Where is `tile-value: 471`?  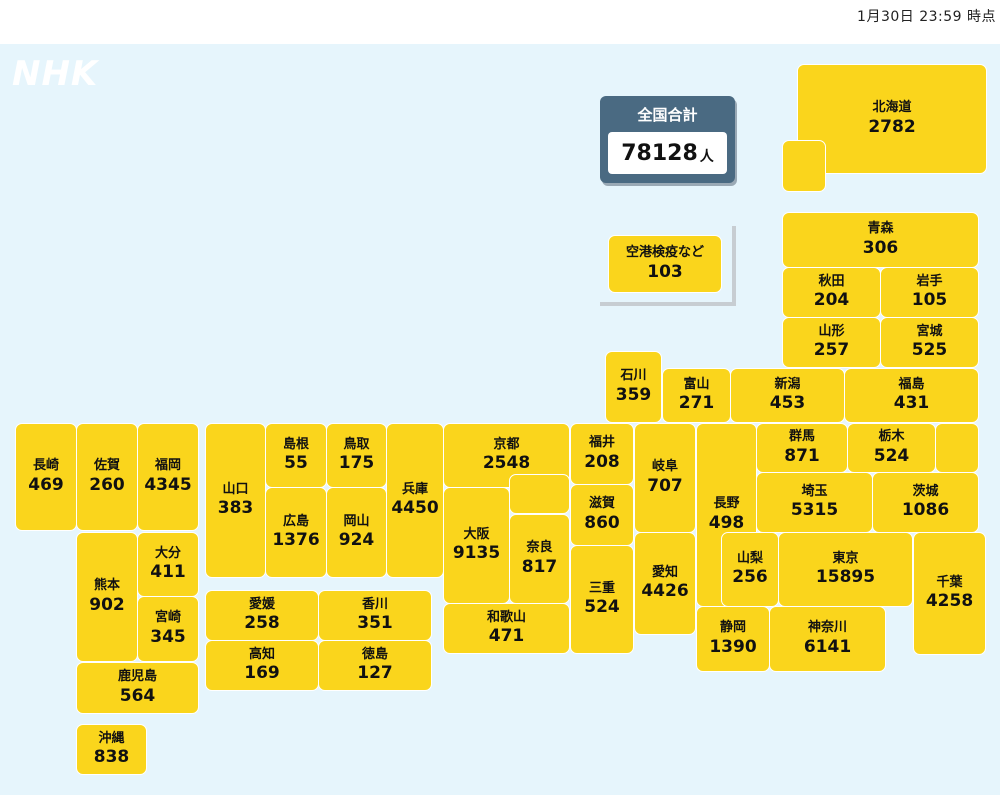
tile-value: 471 is located at coordinates (506, 636).